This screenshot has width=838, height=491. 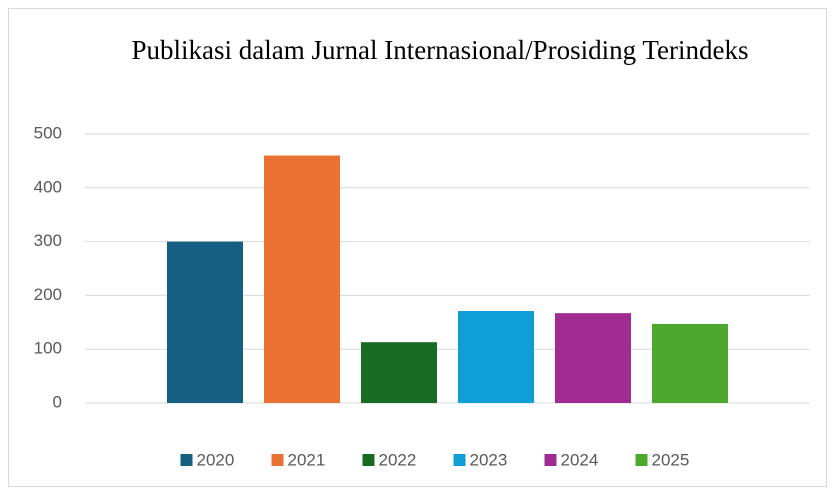 What do you see at coordinates (57, 401) in the screenshot?
I see `y-tick-label: 0` at bounding box center [57, 401].